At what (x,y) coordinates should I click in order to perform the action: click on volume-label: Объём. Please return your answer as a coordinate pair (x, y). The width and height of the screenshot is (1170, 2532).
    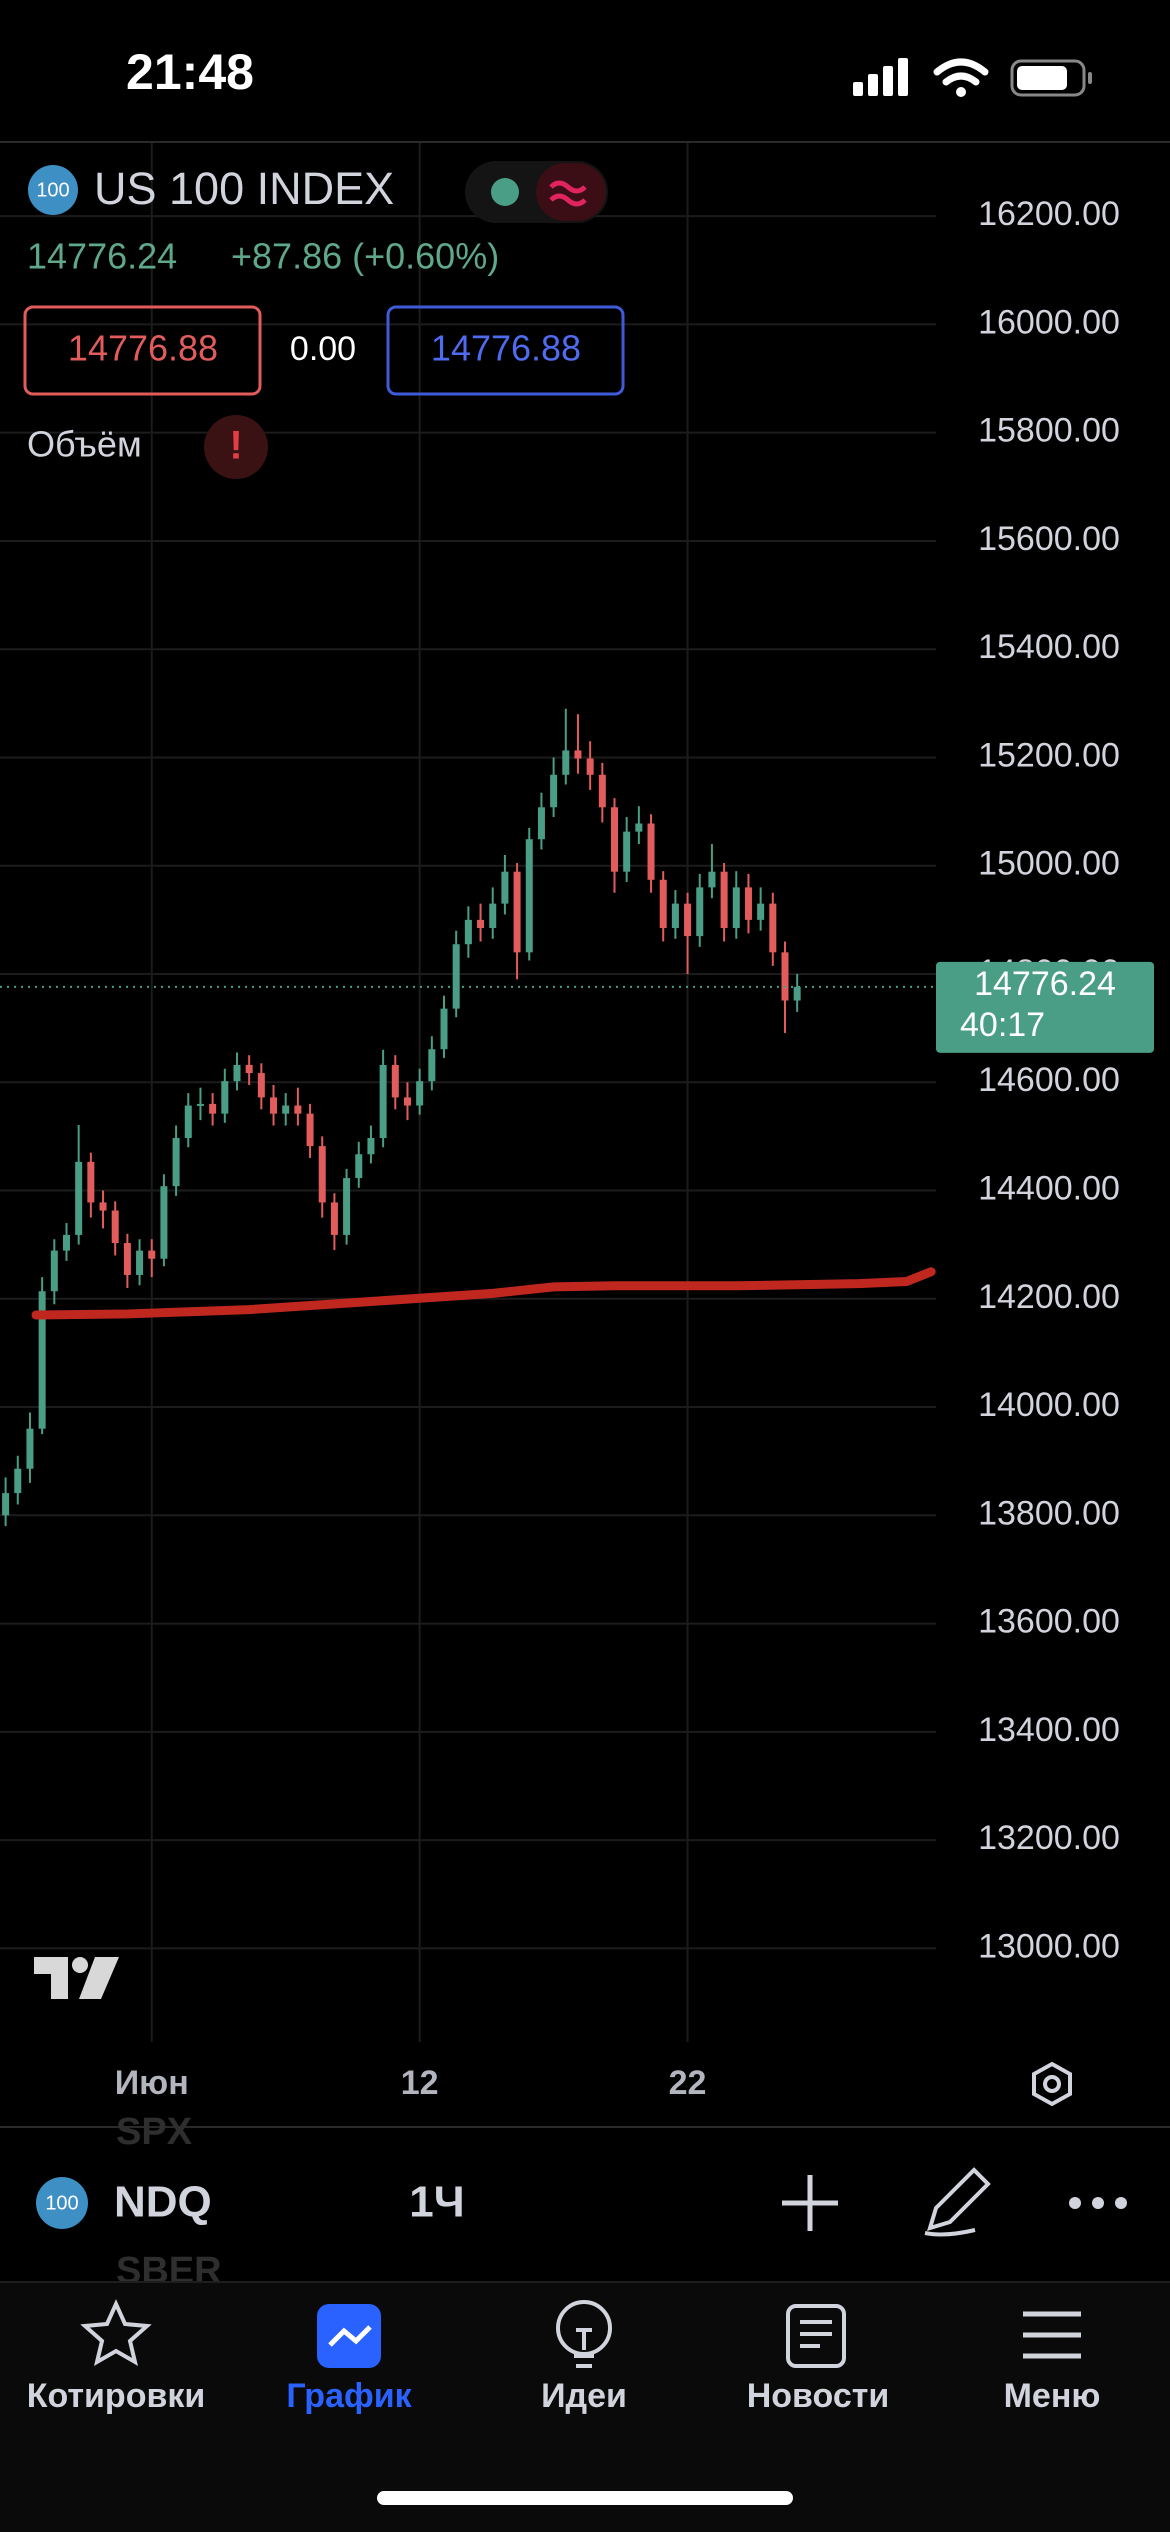
    Looking at the image, I should click on (84, 444).